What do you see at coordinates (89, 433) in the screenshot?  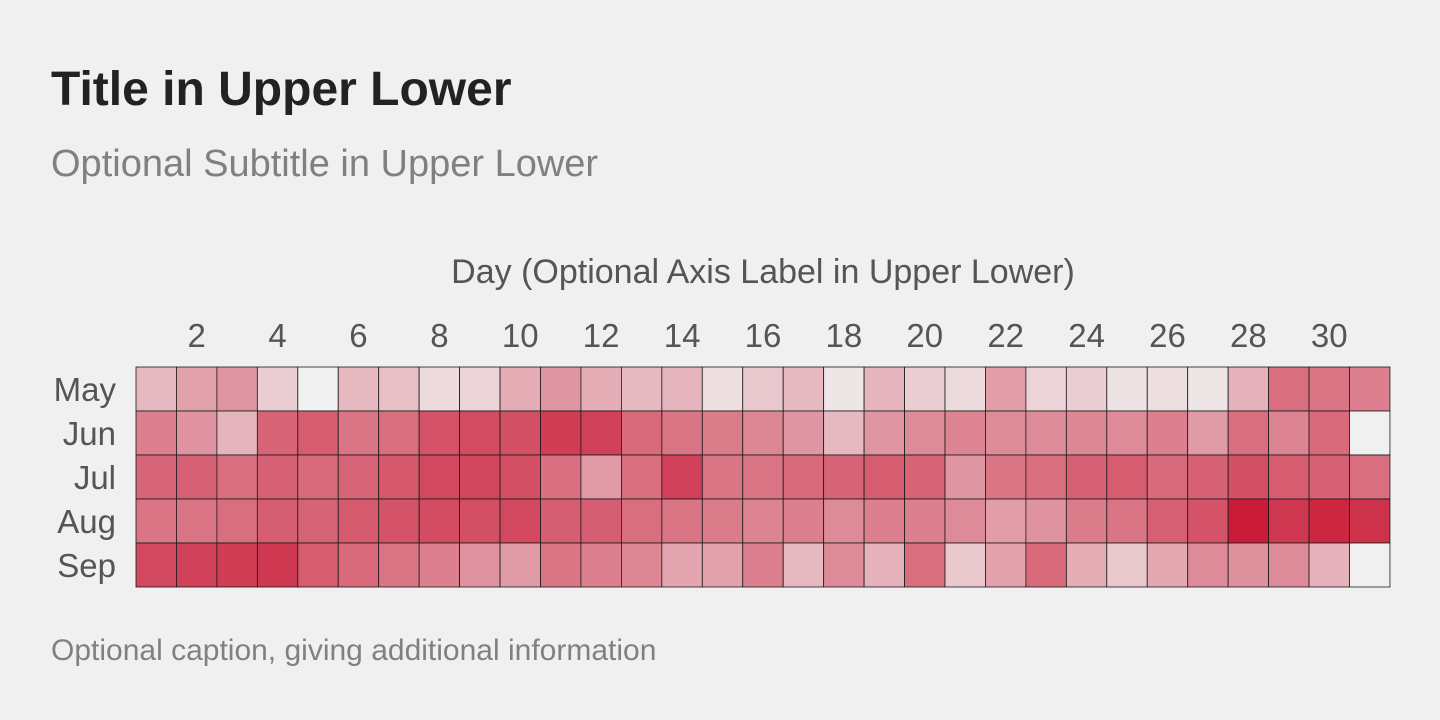 I see `y-tick-label: Jun` at bounding box center [89, 433].